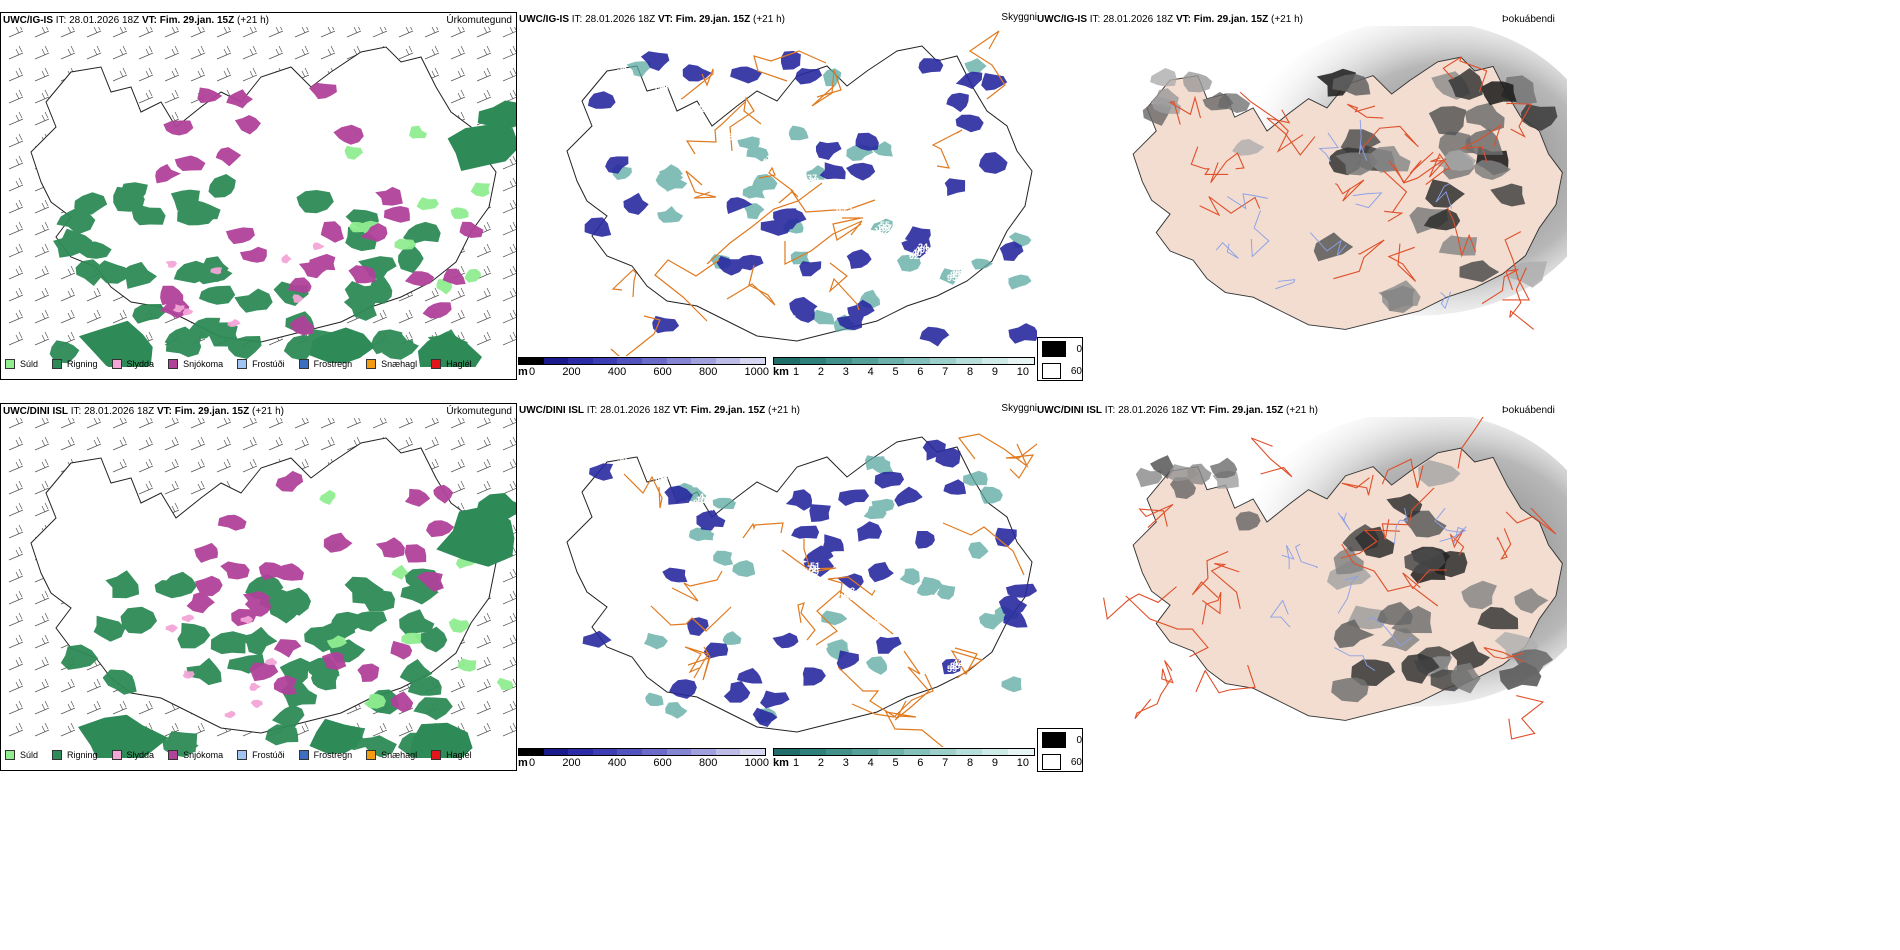 The width and height of the screenshot is (1900, 950). Describe the element at coordinates (739, 131) in the screenshot. I see `cloud-base-label: 87` at that location.